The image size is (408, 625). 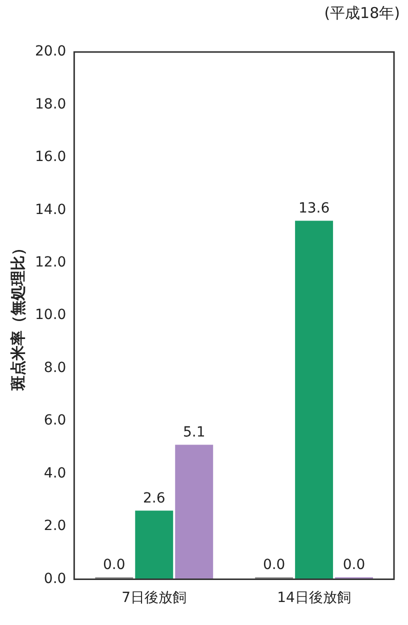 I want to click on y-tick-label: 18.0, so click(x=50, y=104).